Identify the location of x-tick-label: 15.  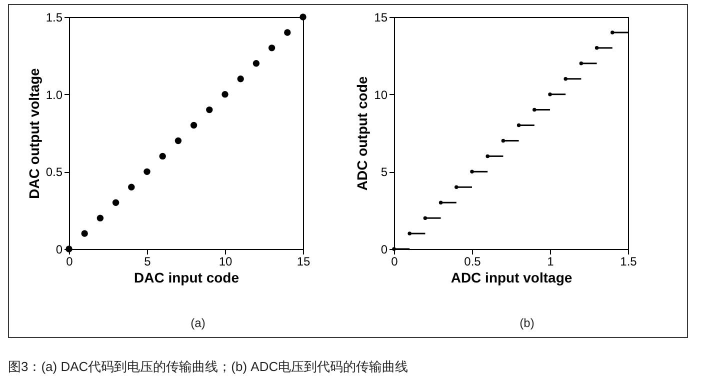
(303, 261).